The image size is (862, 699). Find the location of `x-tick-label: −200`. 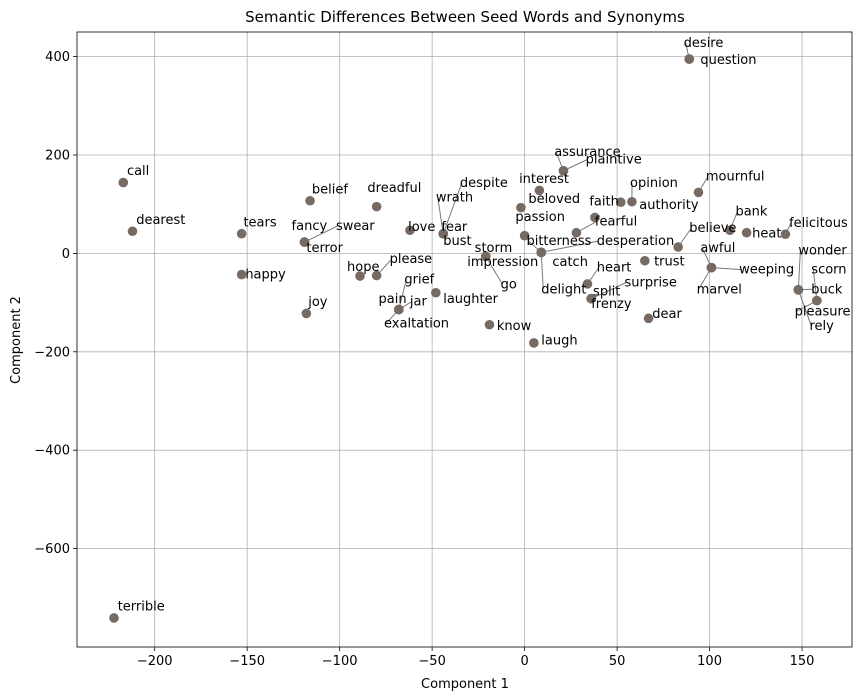

x-tick-label: −200 is located at coordinates (155, 661).